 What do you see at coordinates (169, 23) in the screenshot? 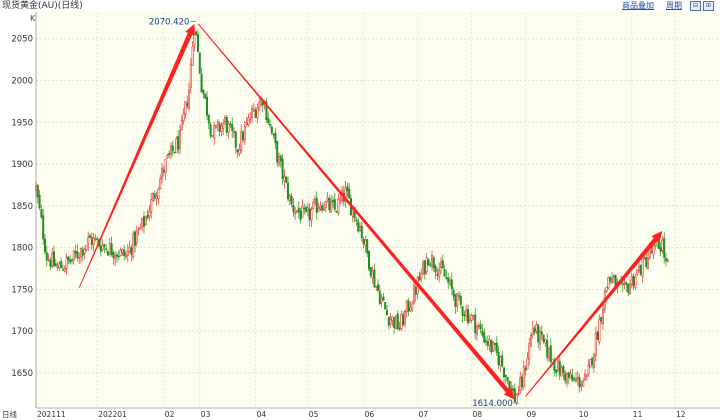
I see `high-price-label: 2070.420` at bounding box center [169, 23].